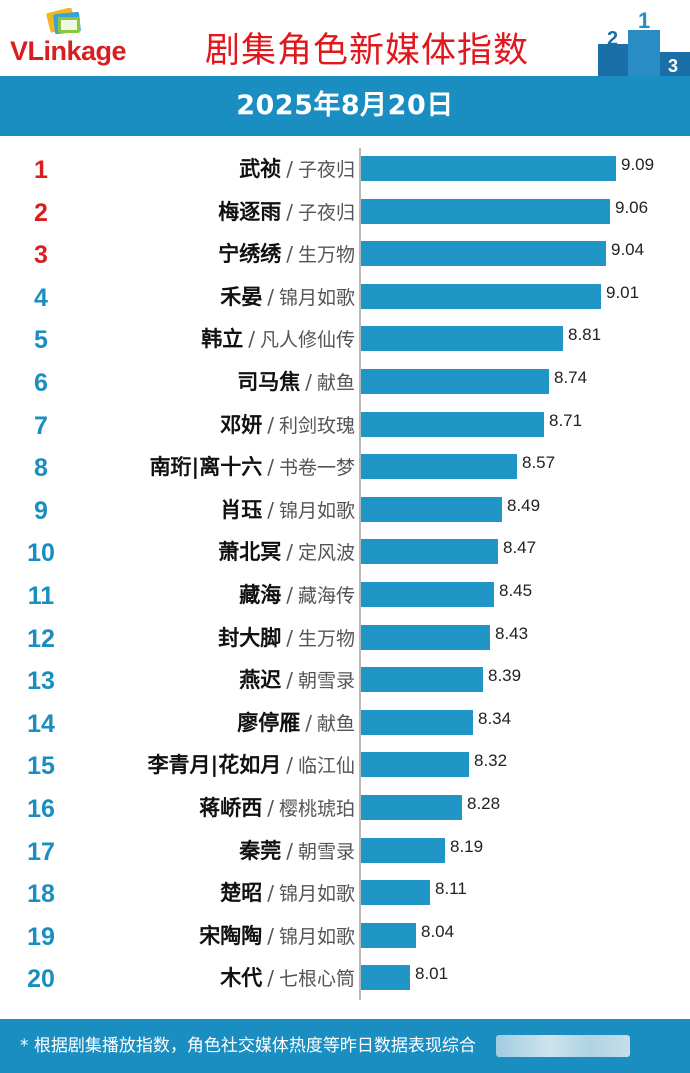 The width and height of the screenshot is (690, 1073). I want to click on value-label: 8.81, so click(585, 335).